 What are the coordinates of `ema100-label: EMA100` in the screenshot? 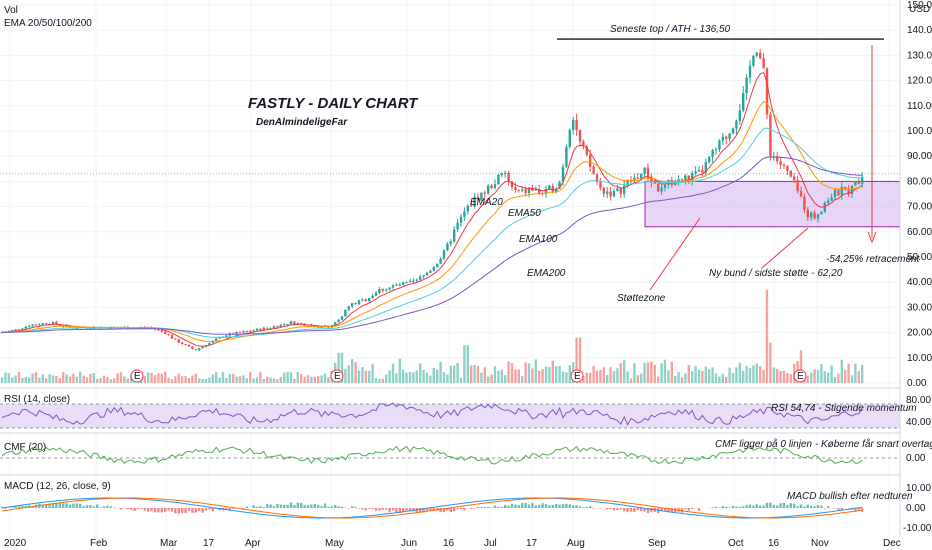 It's located at (538, 239).